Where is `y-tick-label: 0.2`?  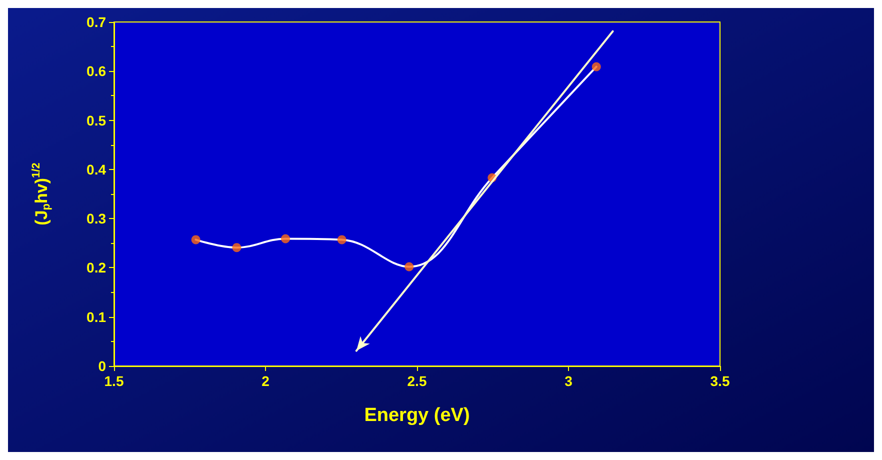 y-tick-label: 0.2 is located at coordinates (96, 268).